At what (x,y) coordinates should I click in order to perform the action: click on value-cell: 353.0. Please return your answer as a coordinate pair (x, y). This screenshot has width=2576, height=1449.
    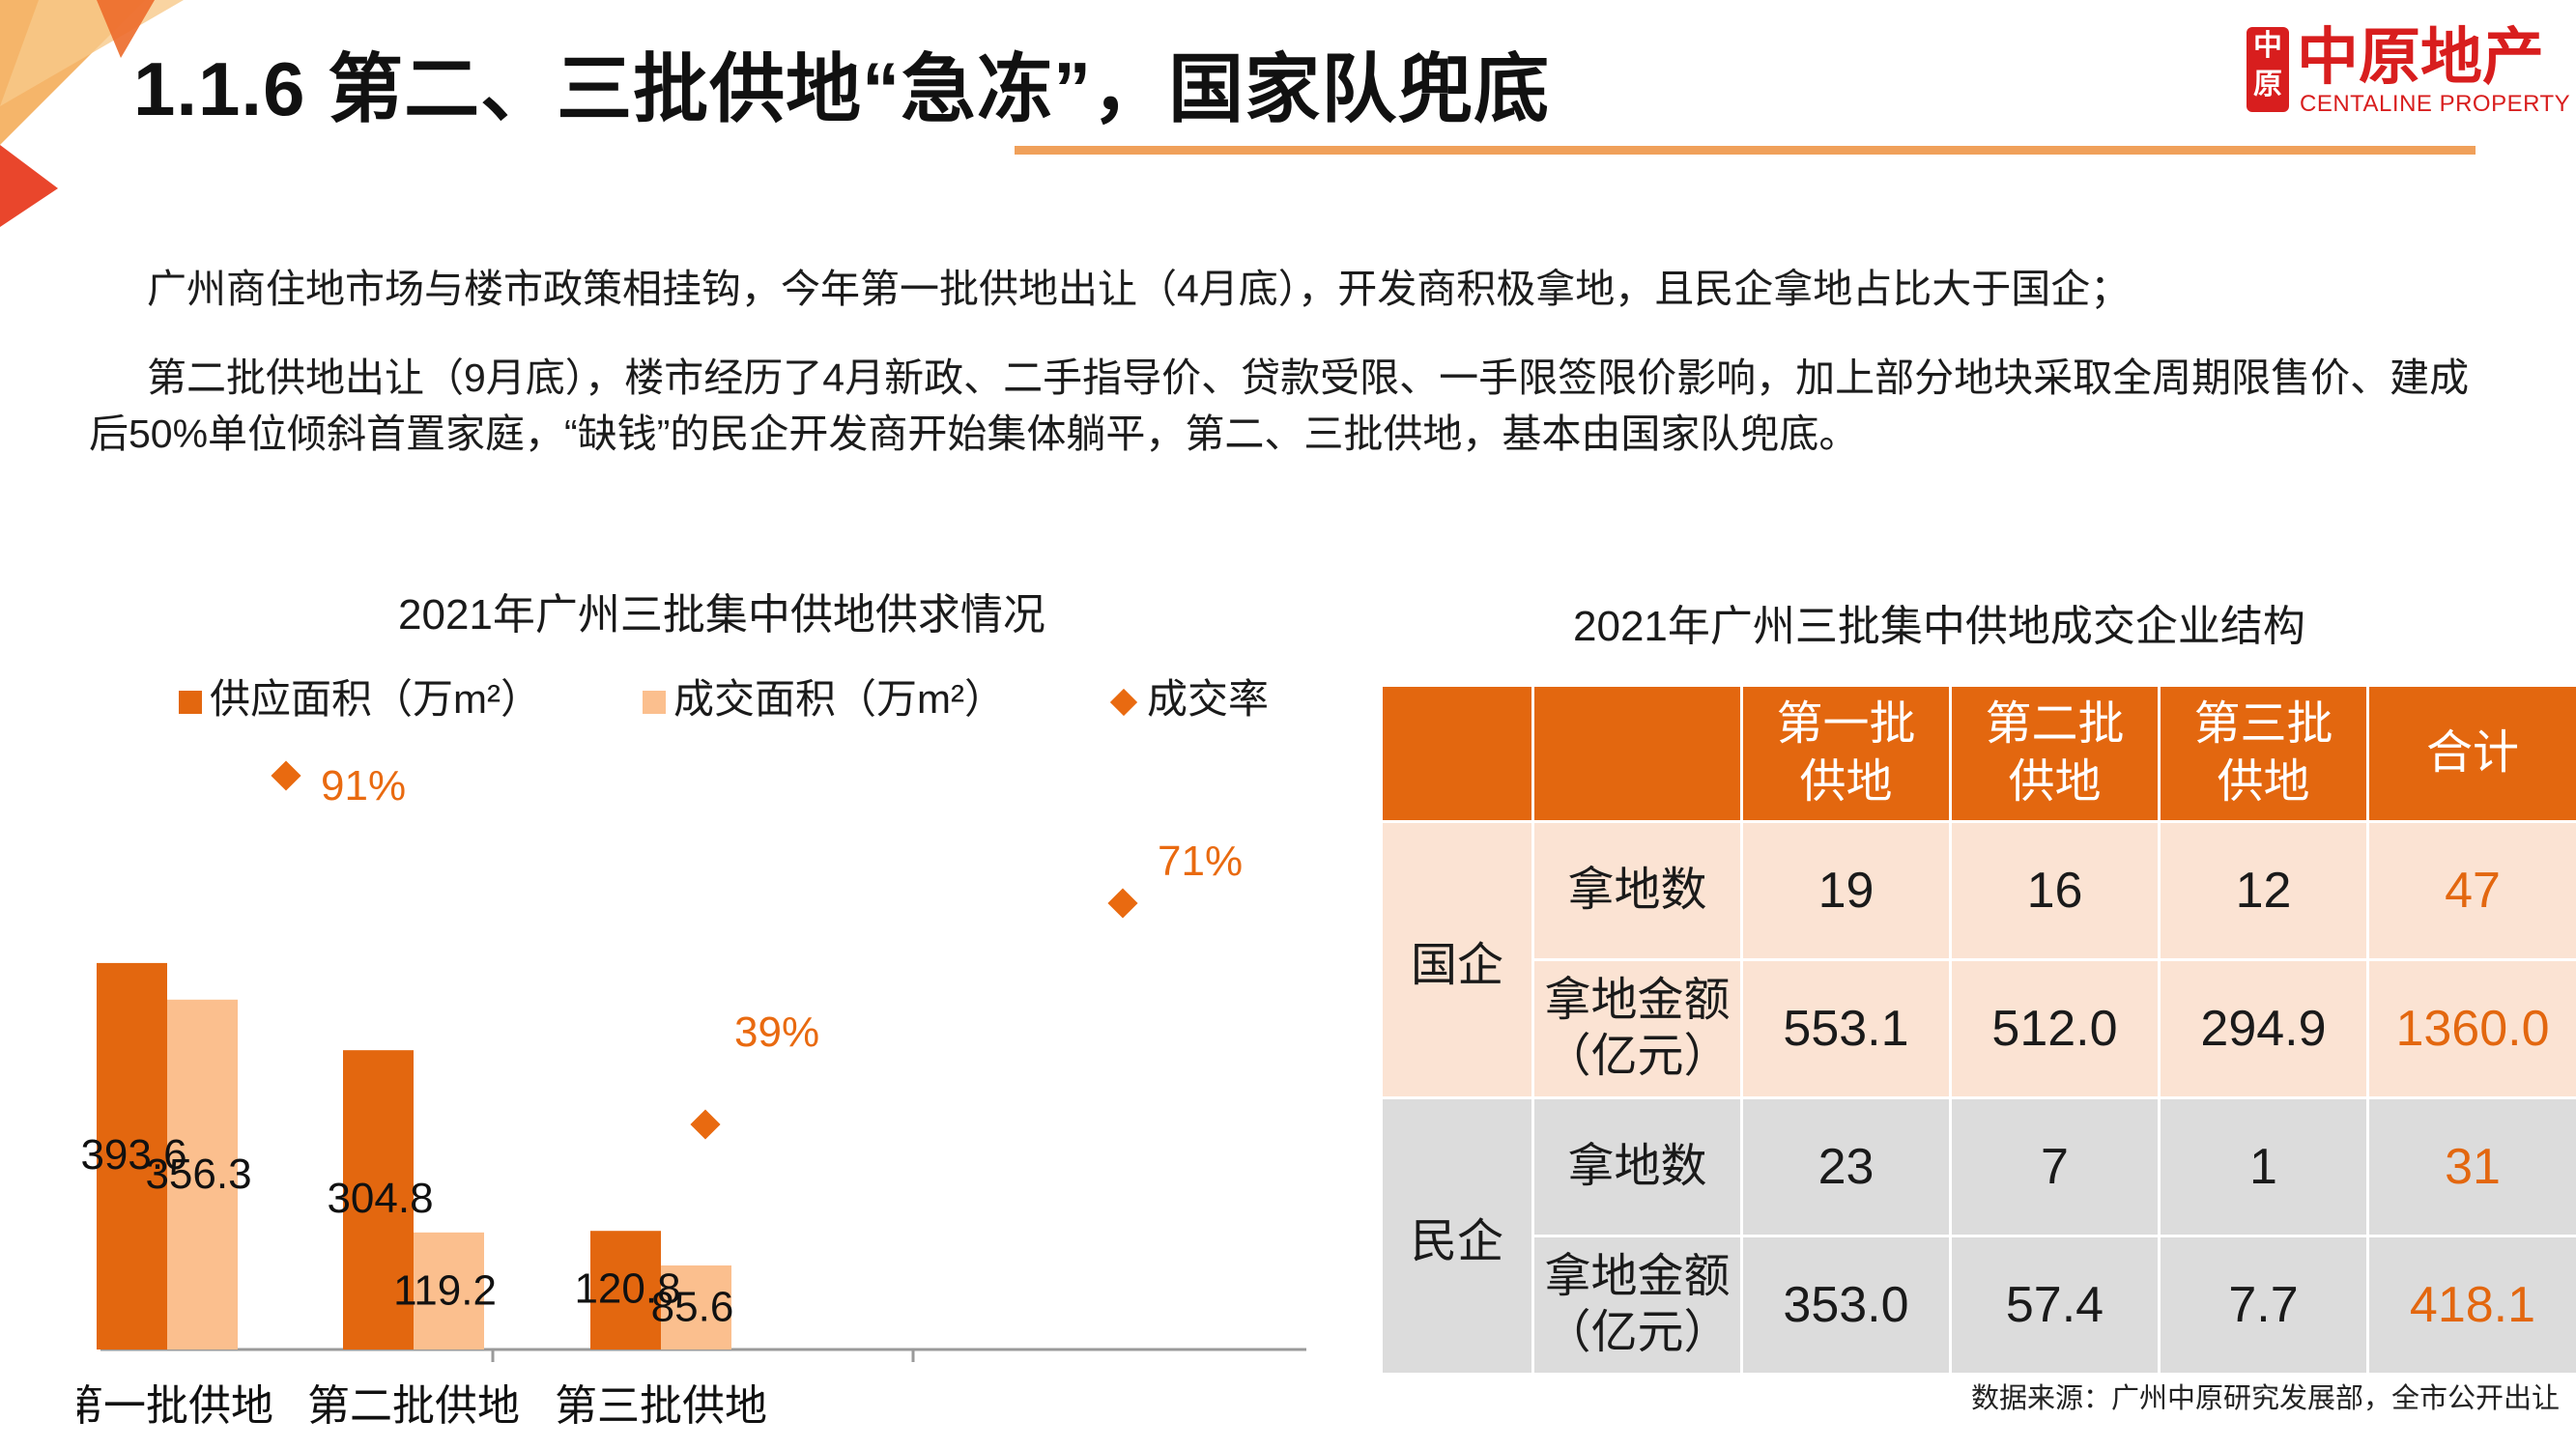
    Looking at the image, I should click on (1846, 1305).